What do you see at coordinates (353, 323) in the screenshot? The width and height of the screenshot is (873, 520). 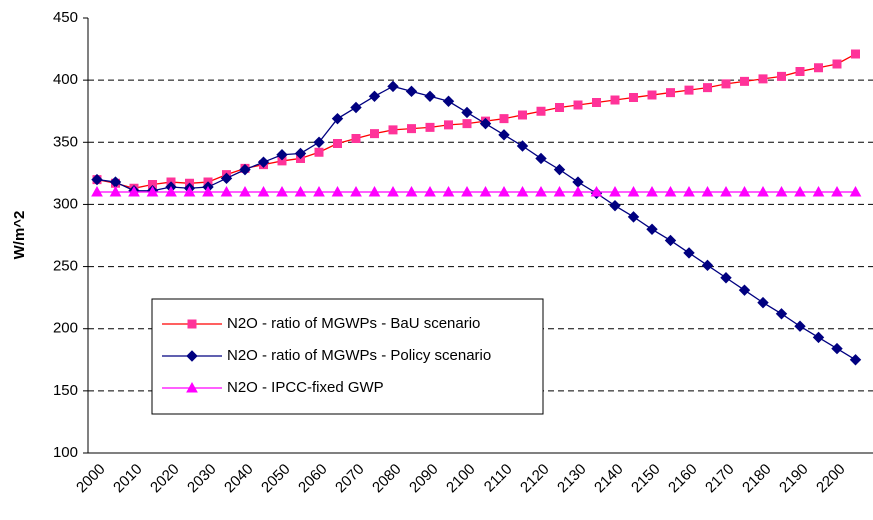 I see `legend-label: N2O - ratio of MGWPs - BaU scenario` at bounding box center [353, 323].